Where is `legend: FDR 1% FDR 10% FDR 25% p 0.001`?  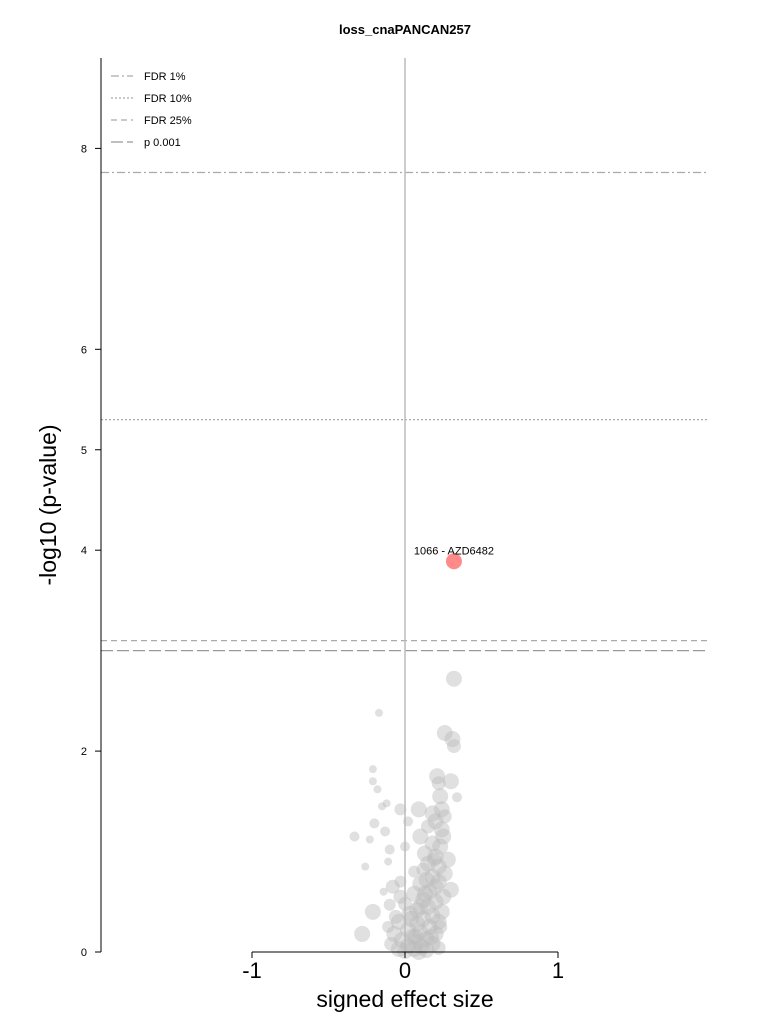
legend: FDR 1% FDR 10% FDR 25% p 0.001 is located at coordinates (151, 110).